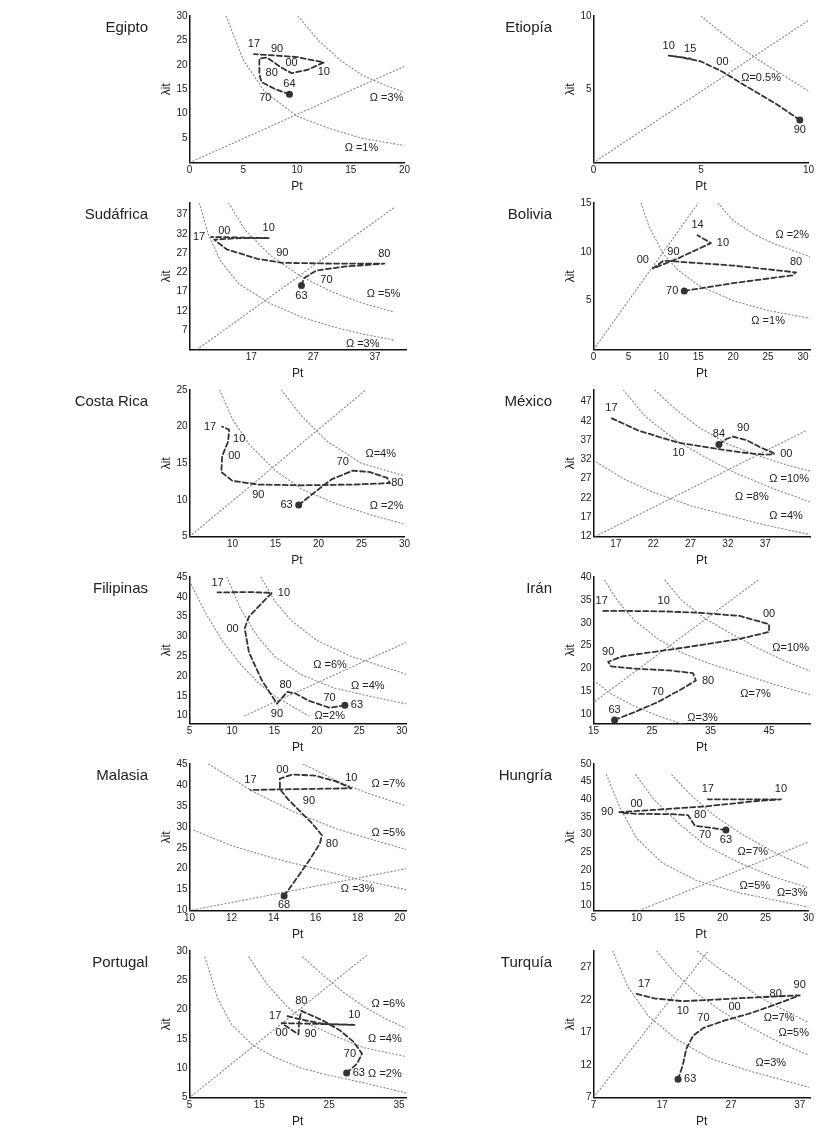 This screenshot has width=824, height=1146. I want to click on x-tick-label: 12, so click(231, 918).